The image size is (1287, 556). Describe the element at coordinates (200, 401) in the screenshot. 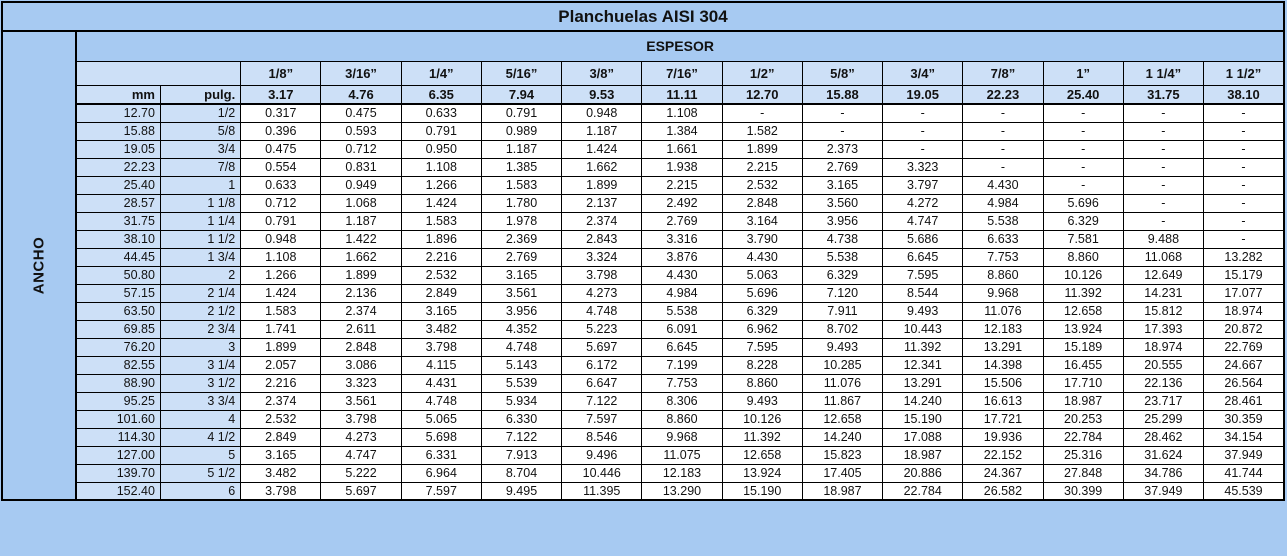

I see `width-pulg-cell: 3 3/4` at that location.